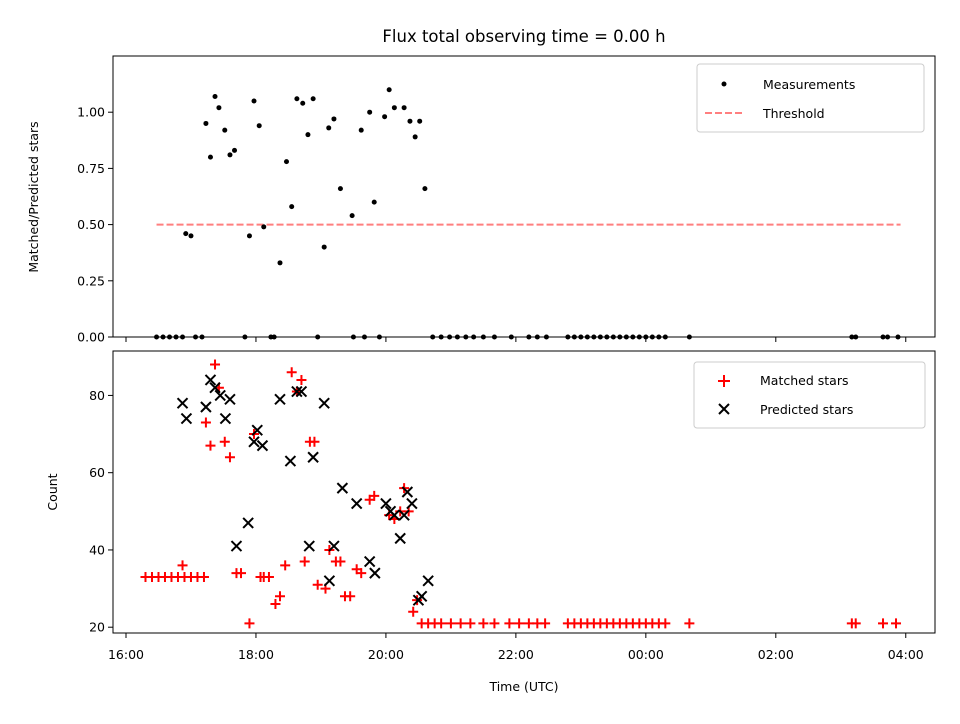  Describe the element at coordinates (52, 491) in the screenshot. I see `count-y-axis-label: Count` at that location.